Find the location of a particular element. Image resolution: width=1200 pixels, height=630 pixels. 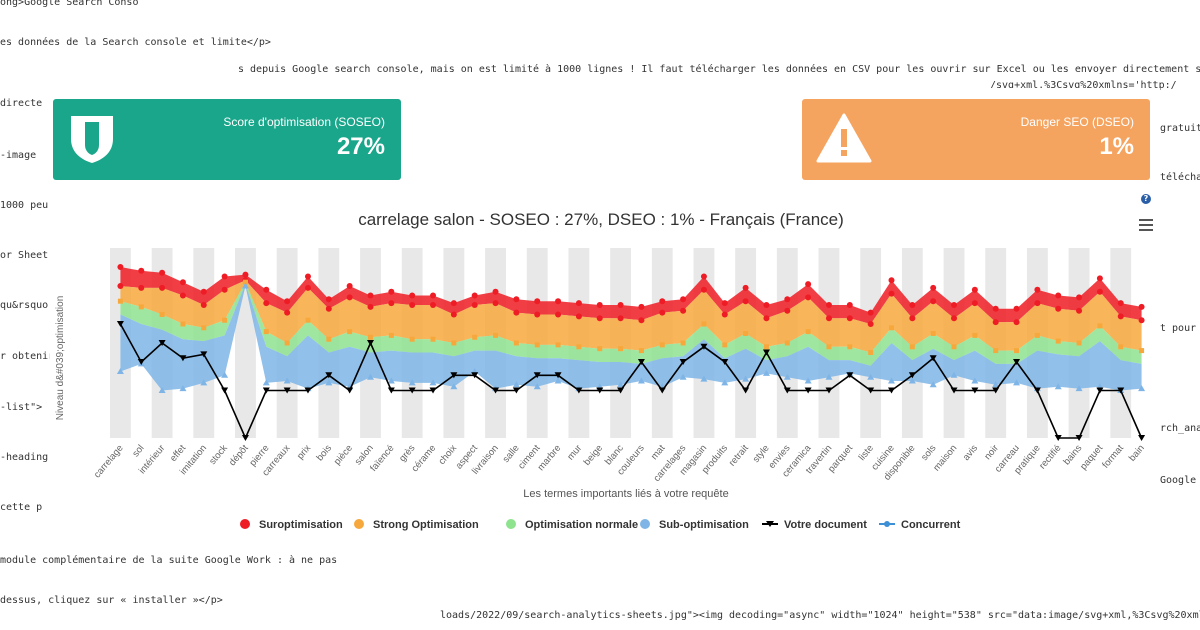

legend-item: Sub-optimisation is located at coordinates (694, 525).